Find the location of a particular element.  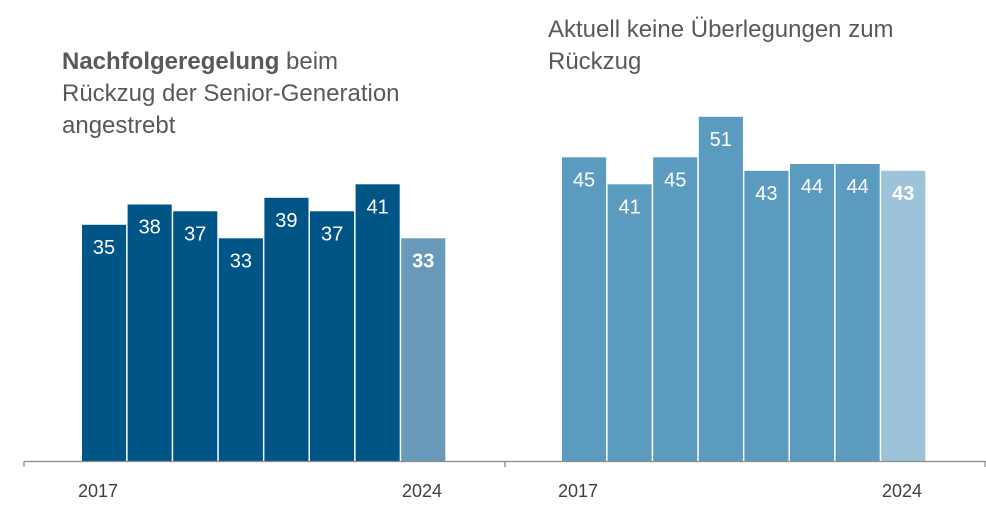

bar-value-label-left-2020: 33 is located at coordinates (241, 261).